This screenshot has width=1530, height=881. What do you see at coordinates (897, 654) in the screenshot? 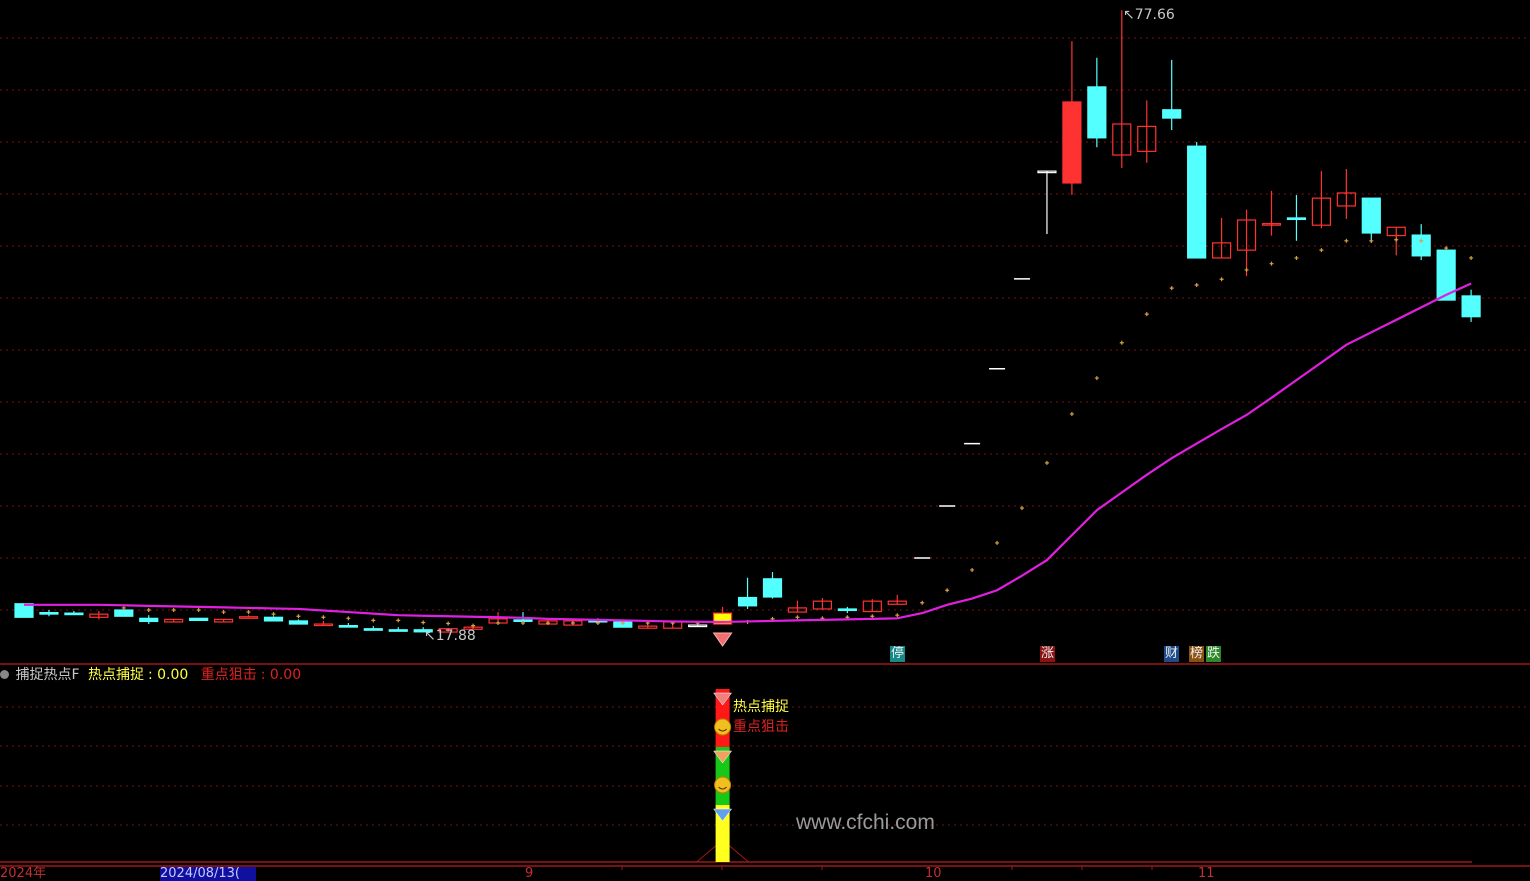
I see `tag-suspend: 停` at bounding box center [897, 654].